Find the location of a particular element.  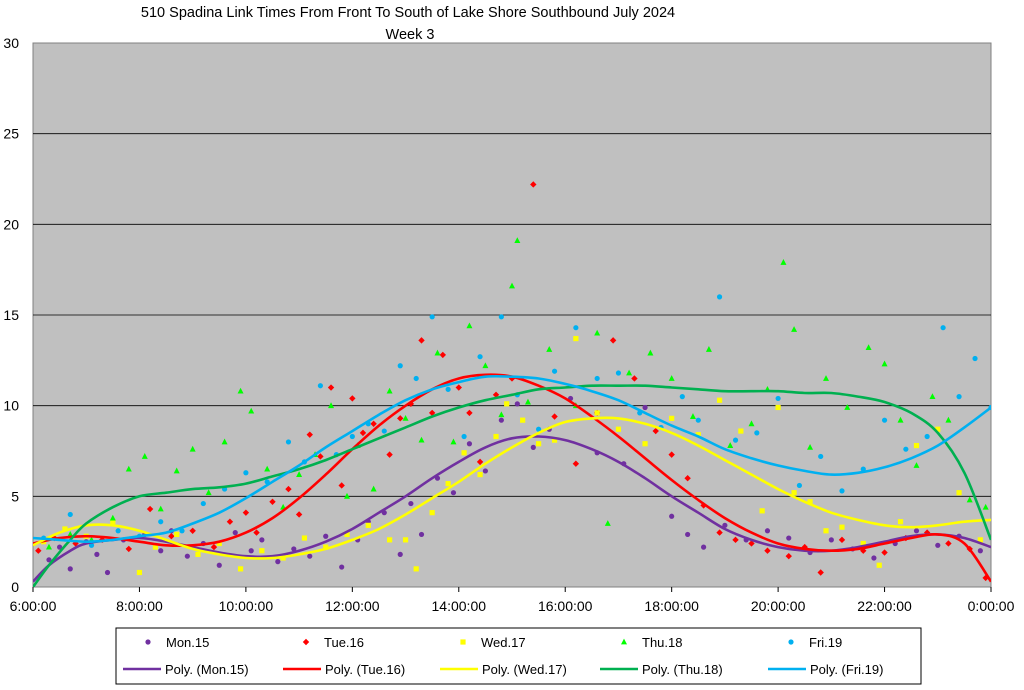

legend-entry: Fri.19 is located at coordinates (825, 642).